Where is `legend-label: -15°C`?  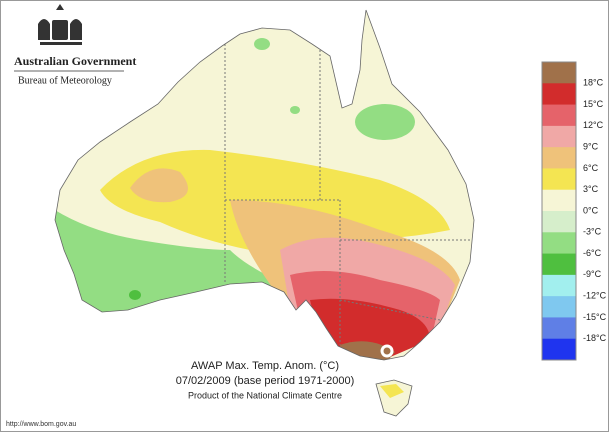 legend-label: -15°C is located at coordinates (595, 317).